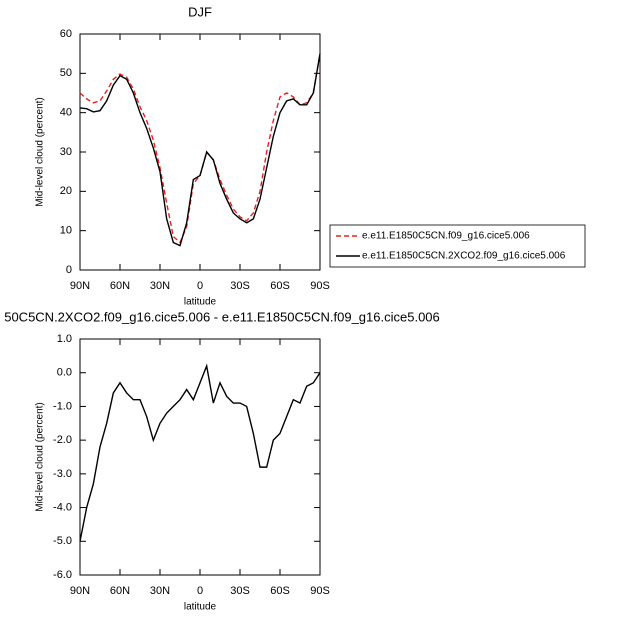 This screenshot has width=621, height=621. Describe the element at coordinates (446, 236) in the screenshot. I see `legend-label: e.e11.E1850C5CN.f09_g16.cice5.006` at that location.